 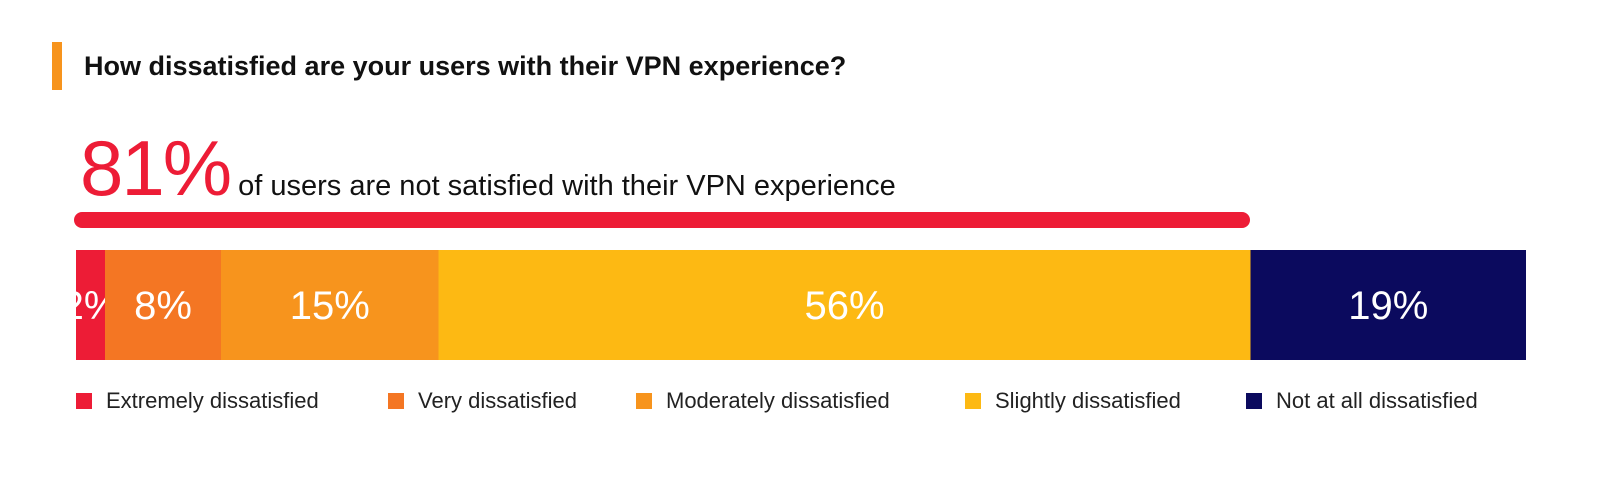 I want to click on bar-label-5: 19%, so click(x=1388, y=306).